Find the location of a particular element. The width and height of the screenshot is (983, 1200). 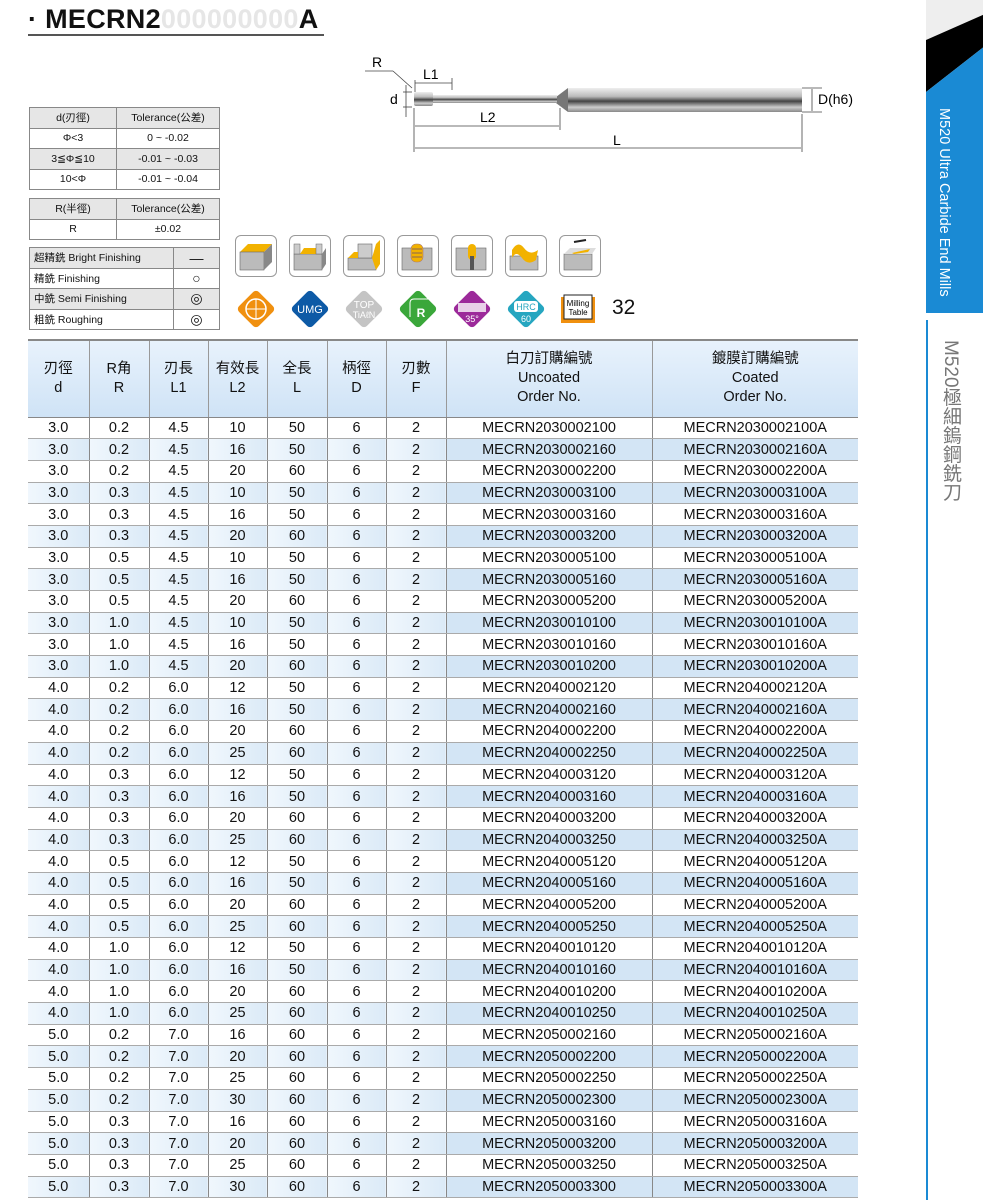

uncoated-order-no: MECRN2050002300 is located at coordinates (549, 1100).